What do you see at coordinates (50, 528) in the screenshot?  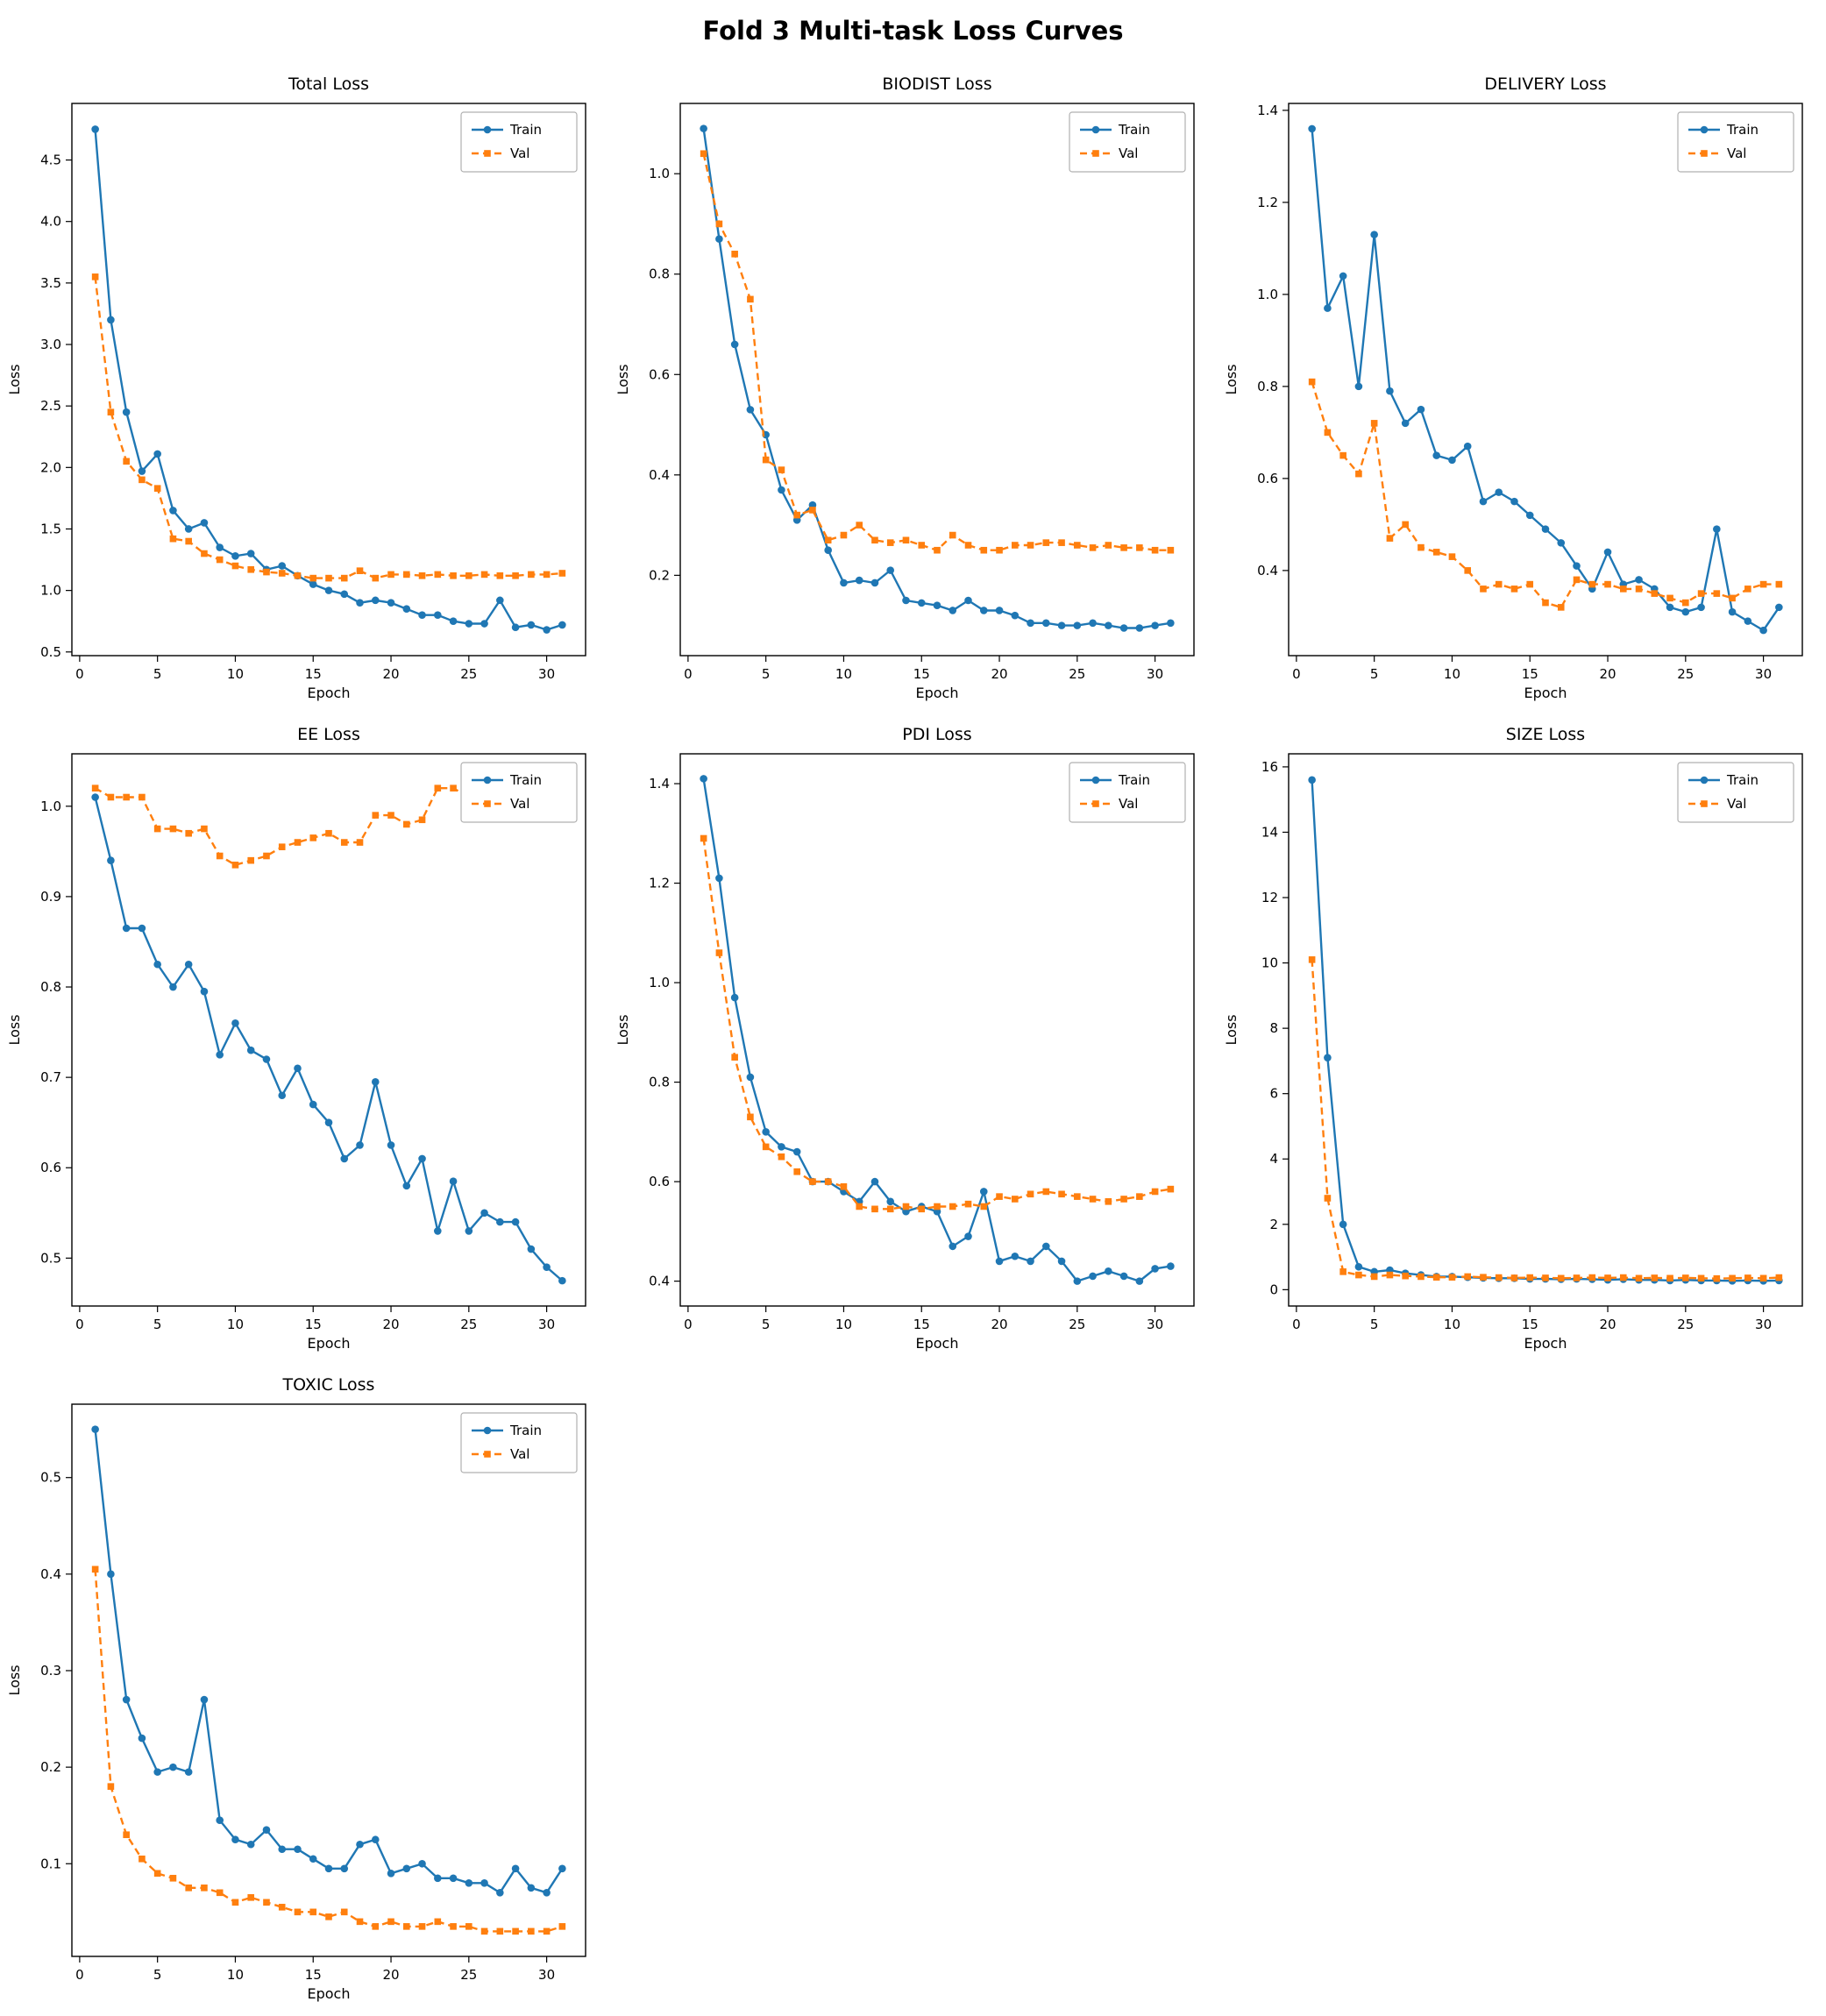 I see `y-tick-label: 1.5` at bounding box center [50, 528].